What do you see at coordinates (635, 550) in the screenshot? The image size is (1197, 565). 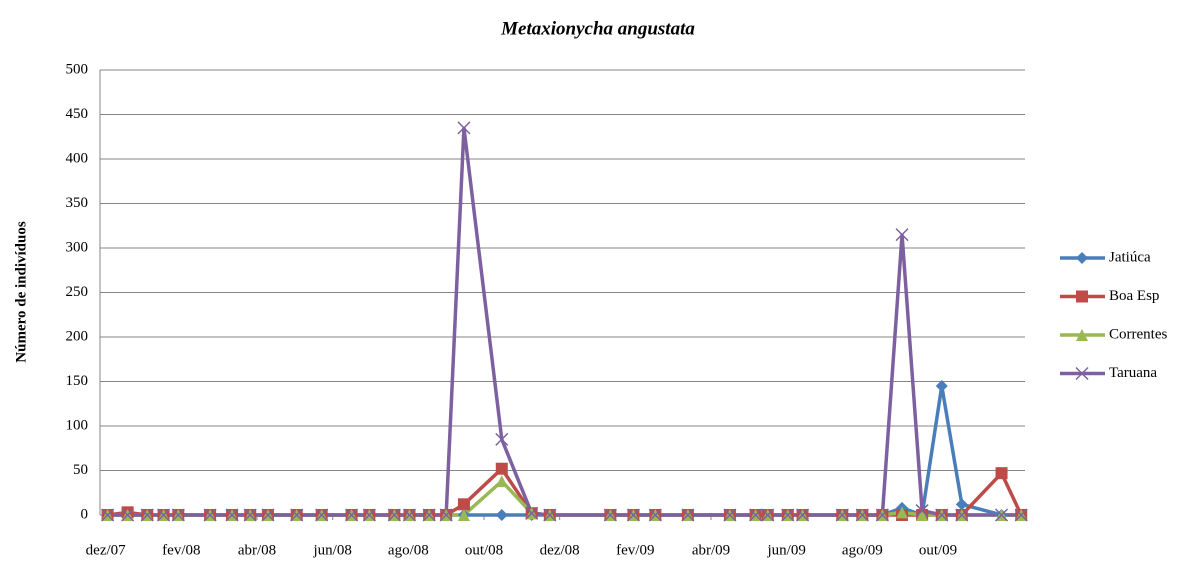 I see `x-tick-label: fev/09` at bounding box center [635, 550].